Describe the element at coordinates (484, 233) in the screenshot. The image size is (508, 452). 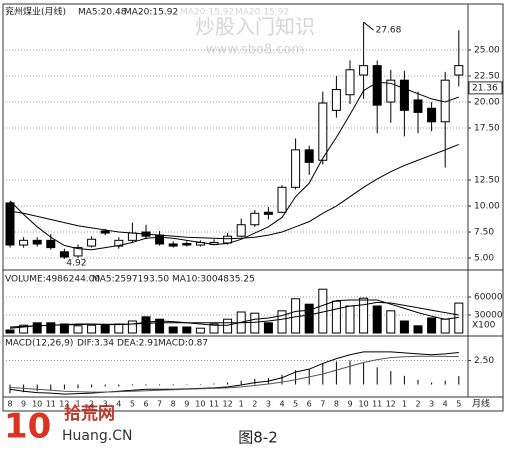
I see `y-tick-label: 7.50` at that location.